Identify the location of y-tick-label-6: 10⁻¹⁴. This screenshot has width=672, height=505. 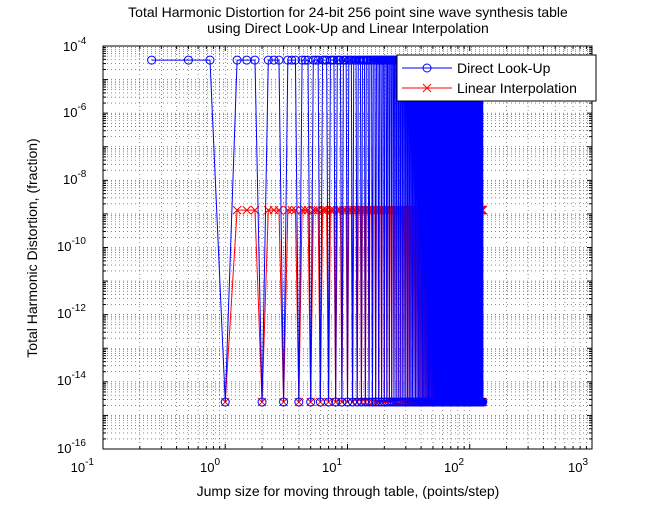
(71, 379).